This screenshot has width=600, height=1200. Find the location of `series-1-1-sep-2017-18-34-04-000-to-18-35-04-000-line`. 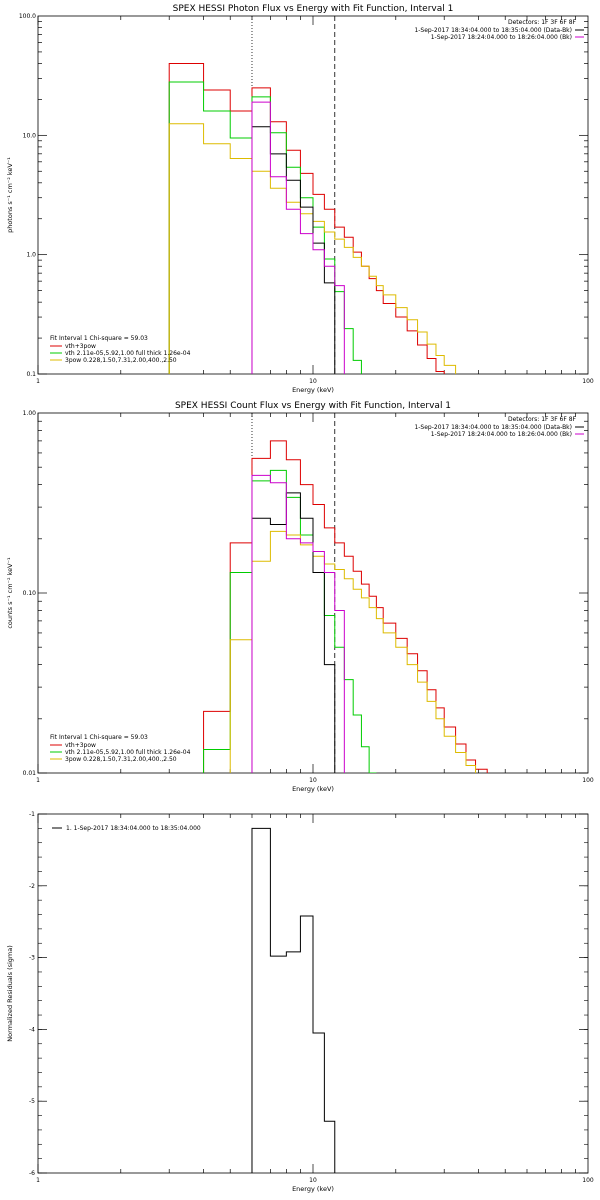

series-1-1-sep-2017-18-34-04-000-to-18-35-04-000-line is located at coordinates (293, 1000).